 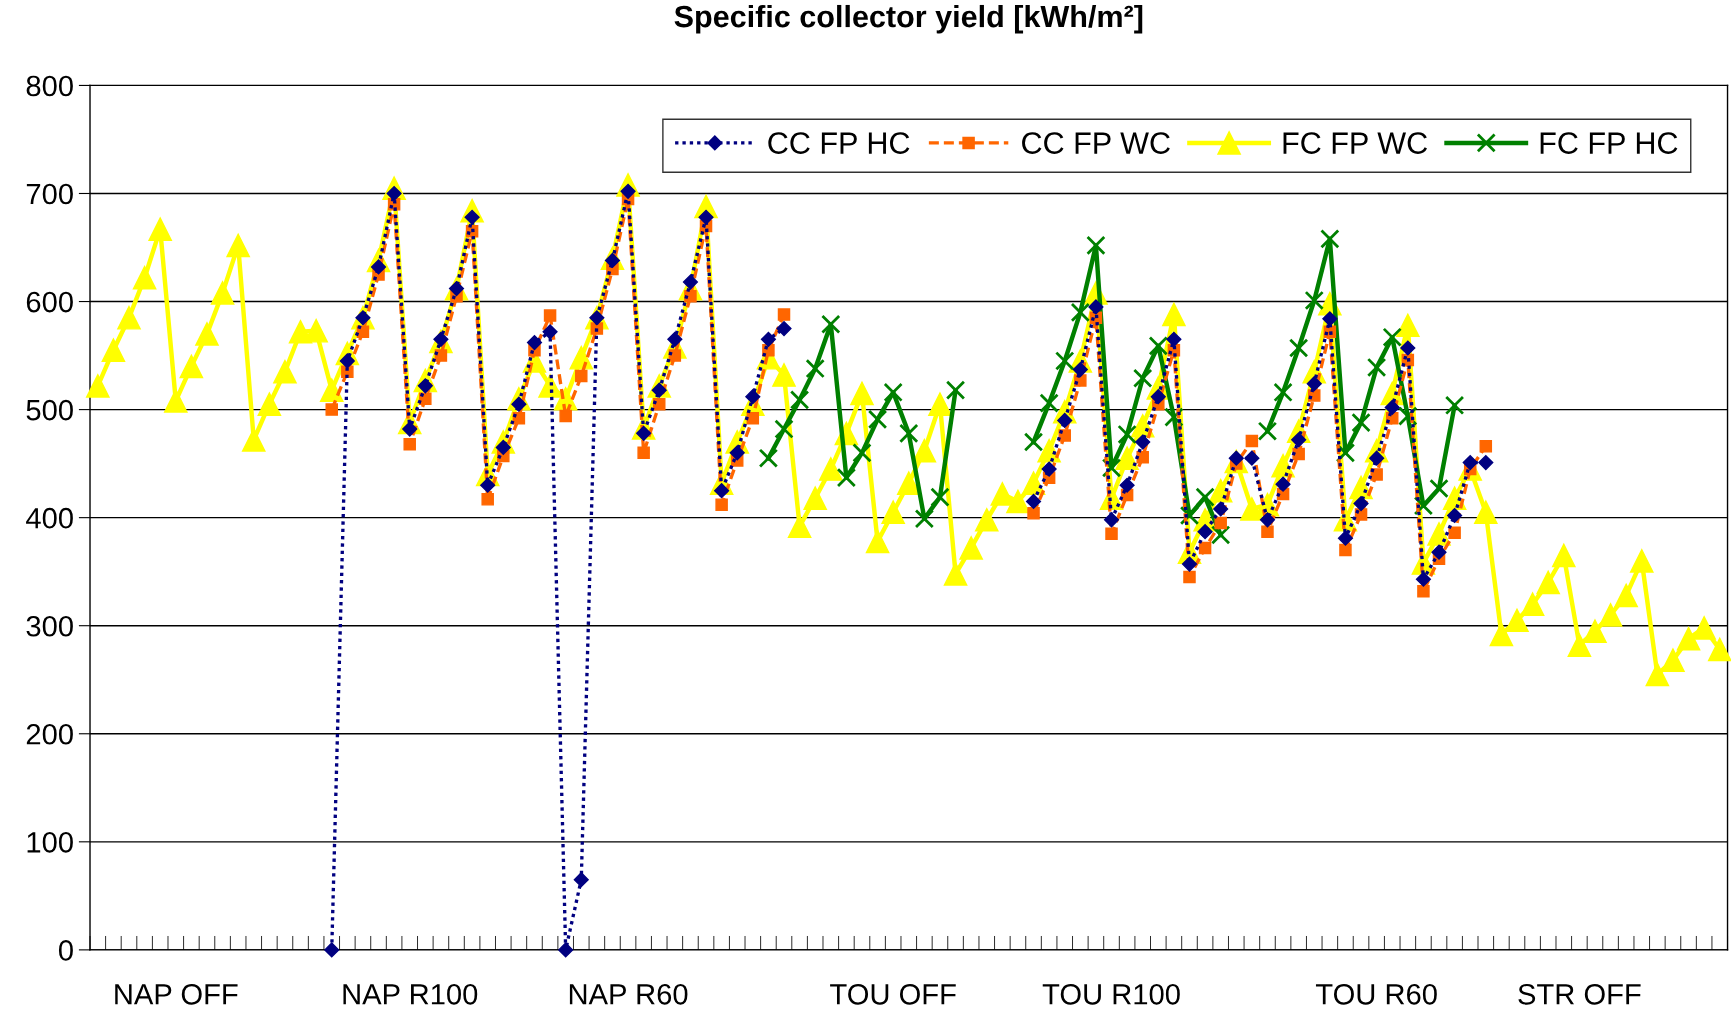 What do you see at coordinates (893, 994) in the screenshot?
I see `x-tick-label: TOU OFF` at bounding box center [893, 994].